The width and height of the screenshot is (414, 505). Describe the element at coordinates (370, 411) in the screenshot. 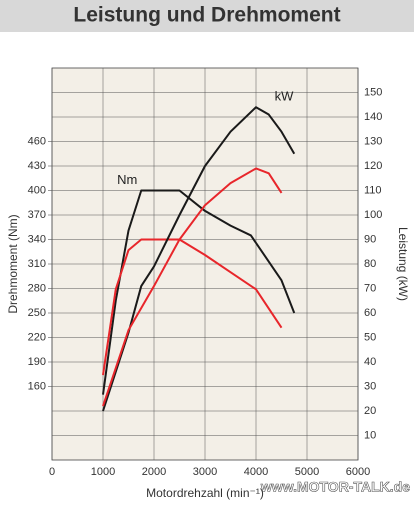

I see `y2-tick-label: 20` at that location.